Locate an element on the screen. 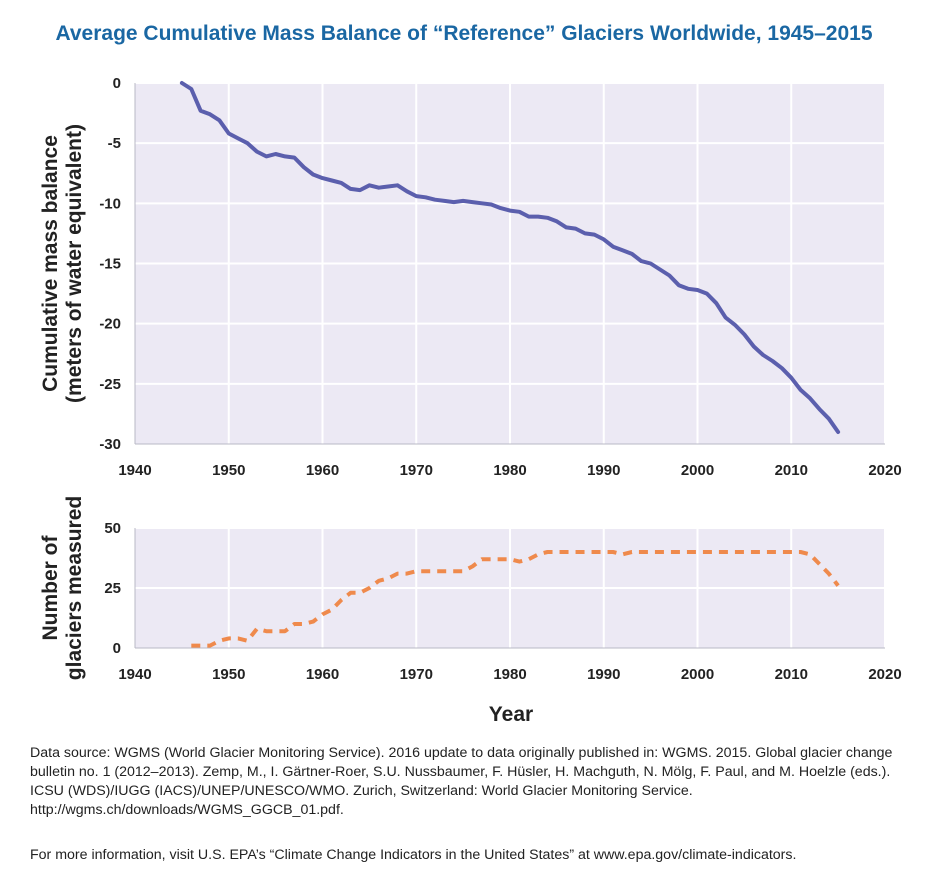 This screenshot has width=928, height=891. count-y-tick-label: 0 is located at coordinates (117, 648).